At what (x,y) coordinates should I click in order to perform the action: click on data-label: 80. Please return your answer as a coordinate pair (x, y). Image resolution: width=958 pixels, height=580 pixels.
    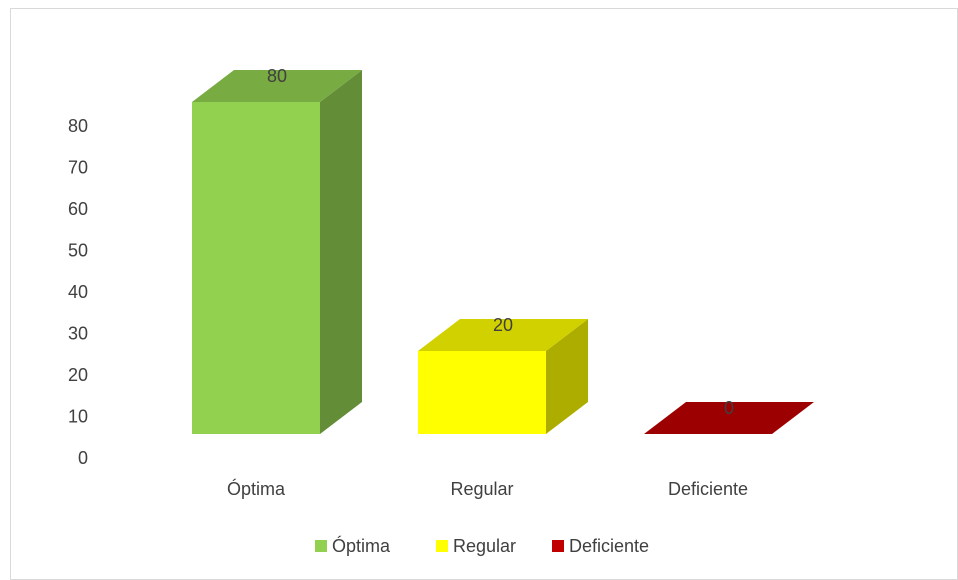
    Looking at the image, I should click on (277, 76).